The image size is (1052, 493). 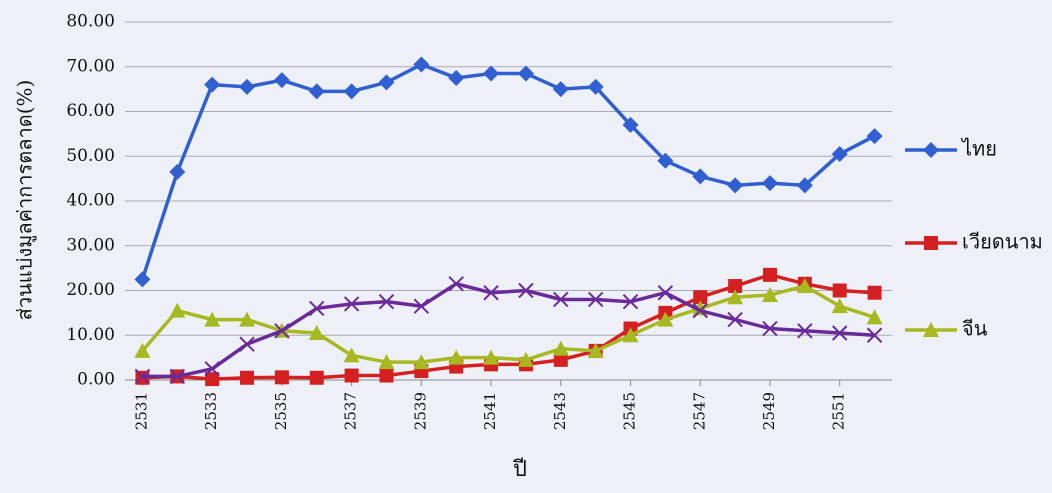 I want to click on legend-label: เวียดนาม, so click(x=1002, y=242).